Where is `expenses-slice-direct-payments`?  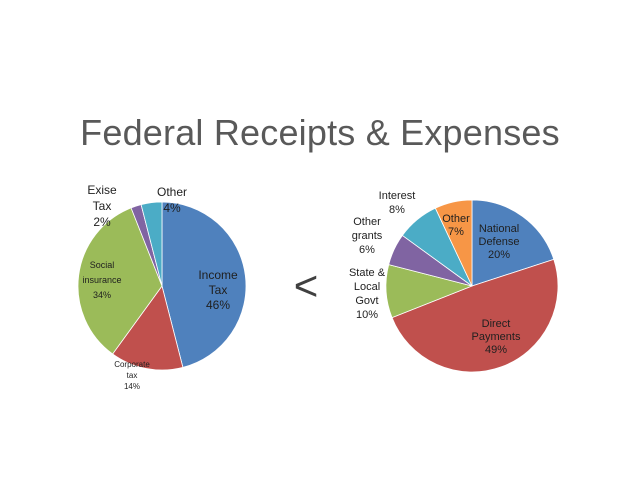
expenses-slice-direct-payments is located at coordinates (475, 315).